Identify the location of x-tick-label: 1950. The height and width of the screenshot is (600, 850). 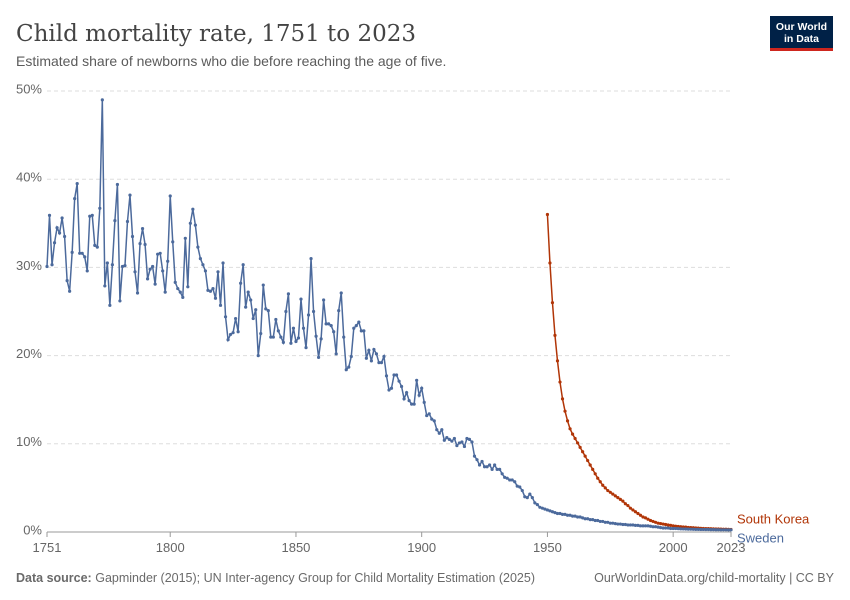
(547, 547).